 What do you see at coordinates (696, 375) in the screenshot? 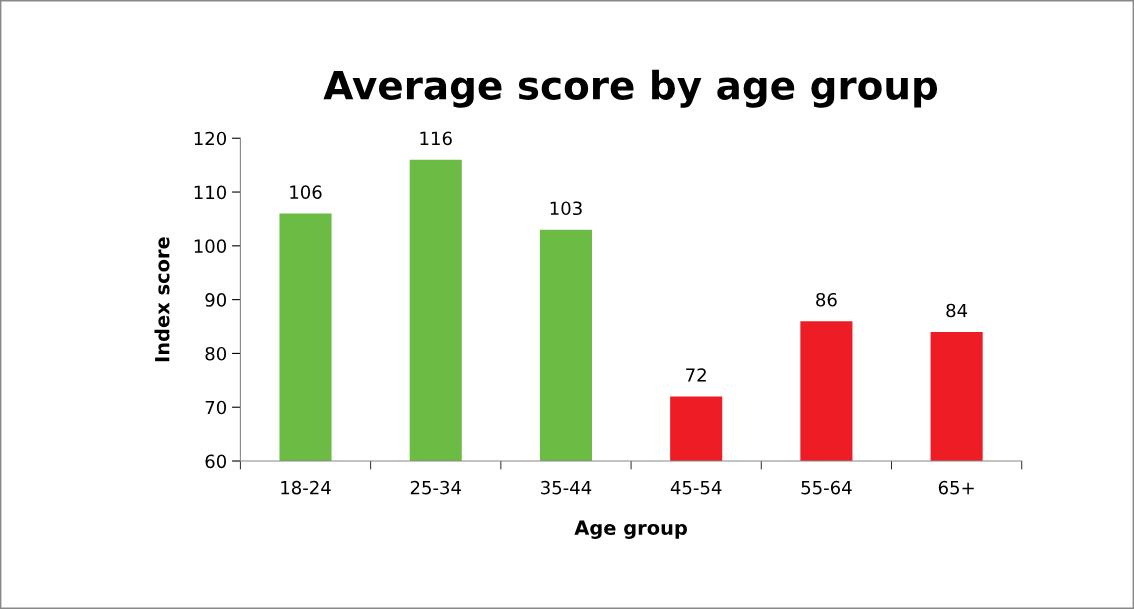
I see `data-label: 72` at bounding box center [696, 375].